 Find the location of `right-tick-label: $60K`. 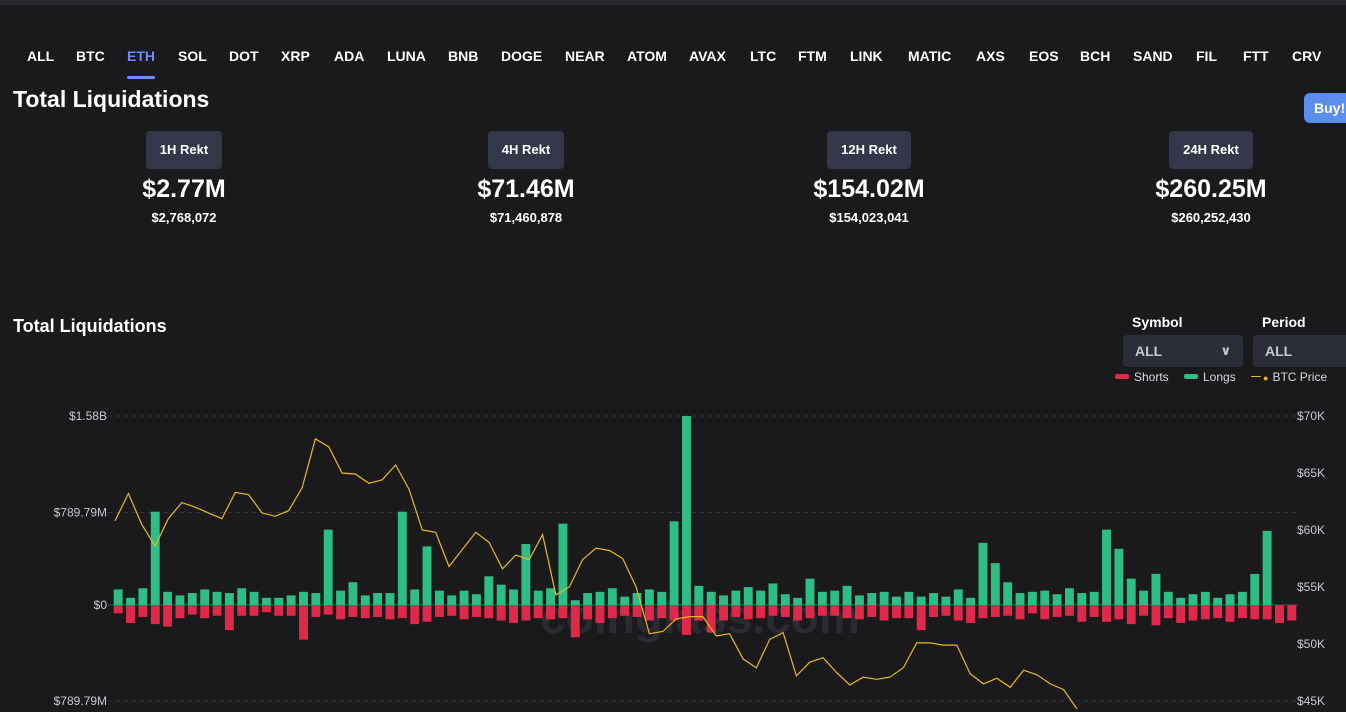

right-tick-label: $60K is located at coordinates (1311, 530).